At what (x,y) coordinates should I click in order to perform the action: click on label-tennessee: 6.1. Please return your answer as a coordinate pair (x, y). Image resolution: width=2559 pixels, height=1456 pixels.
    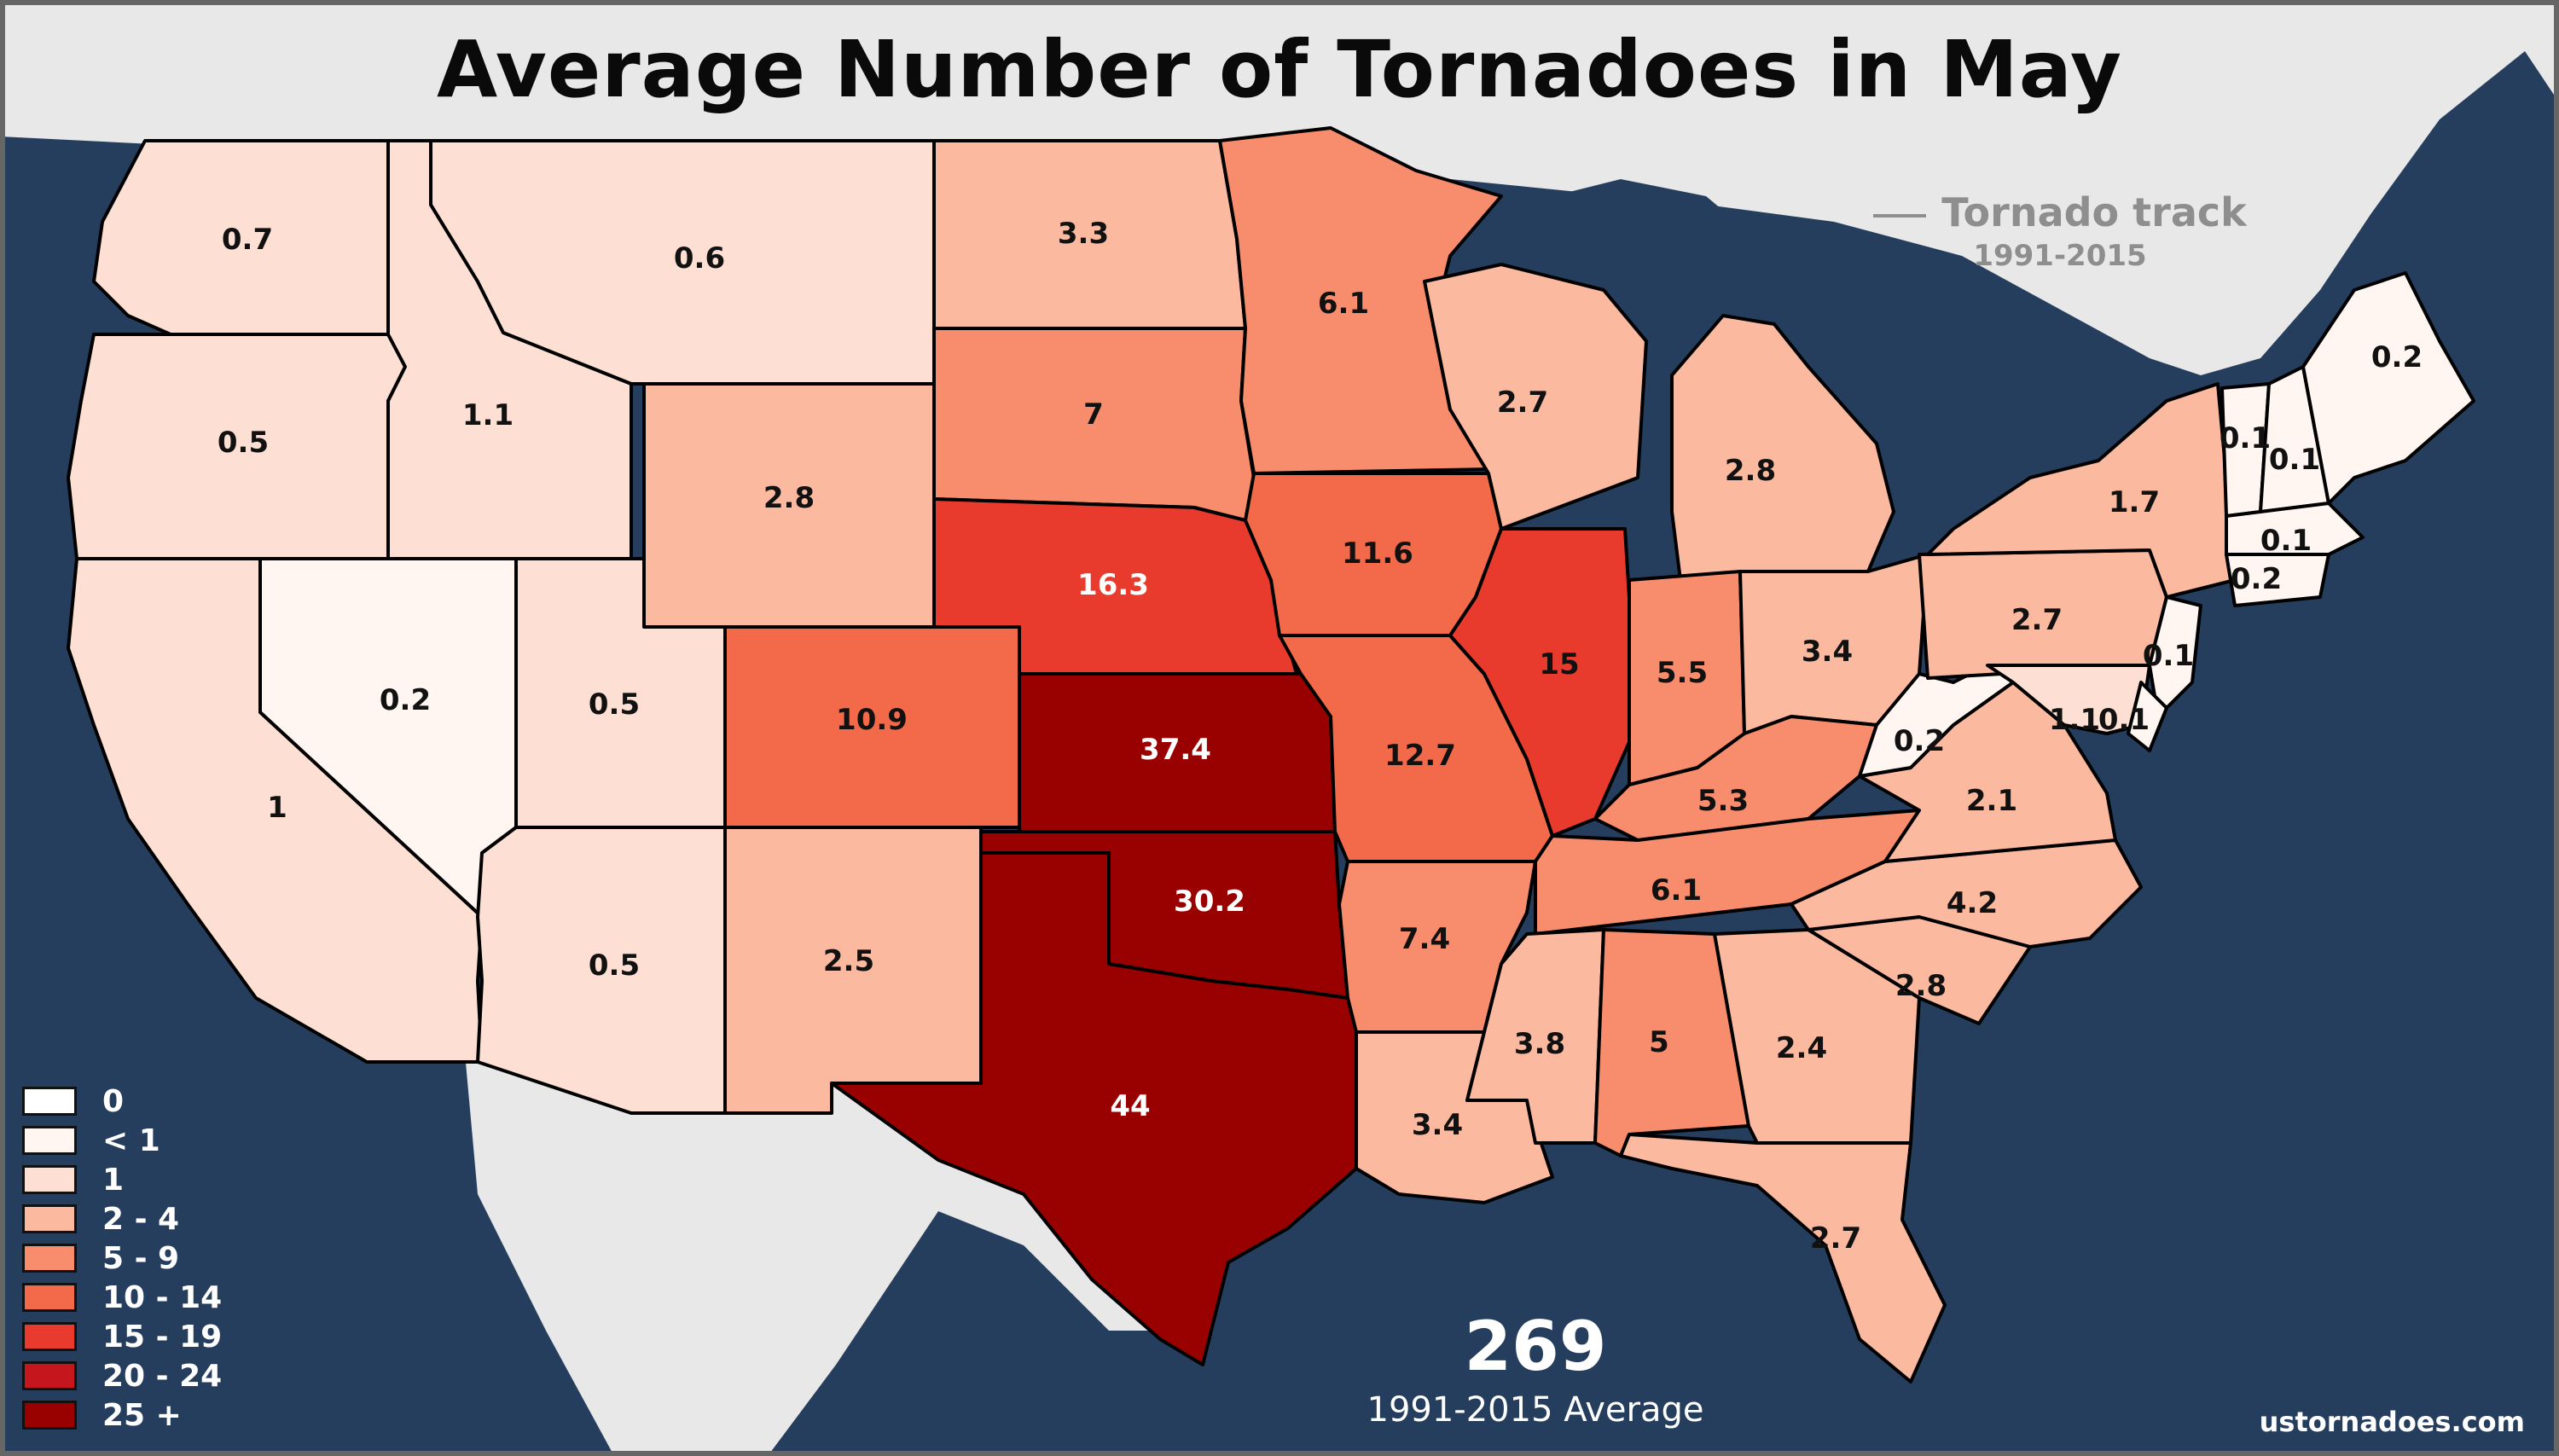
    Looking at the image, I should click on (1677, 890).